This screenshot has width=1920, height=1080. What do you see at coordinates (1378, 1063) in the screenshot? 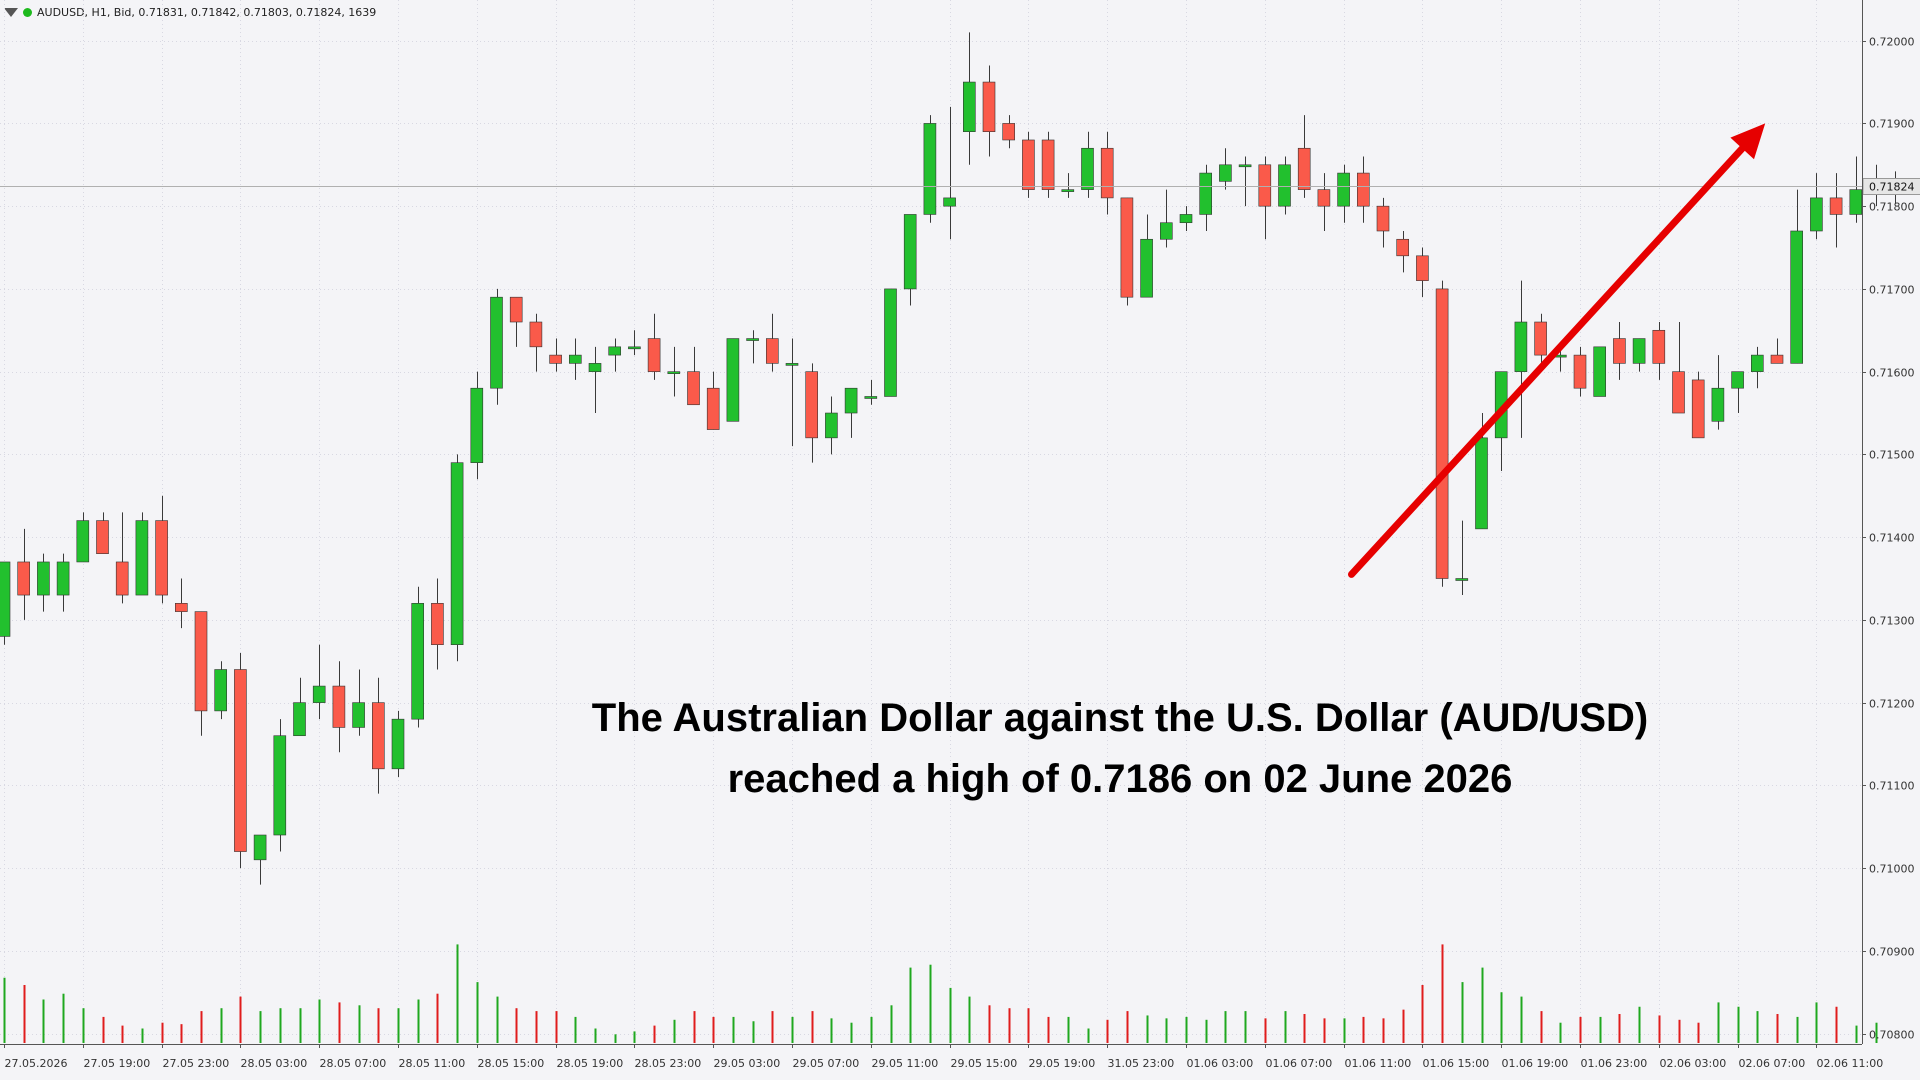
I see `x-tick-label: 01.06 11:00` at bounding box center [1378, 1063].